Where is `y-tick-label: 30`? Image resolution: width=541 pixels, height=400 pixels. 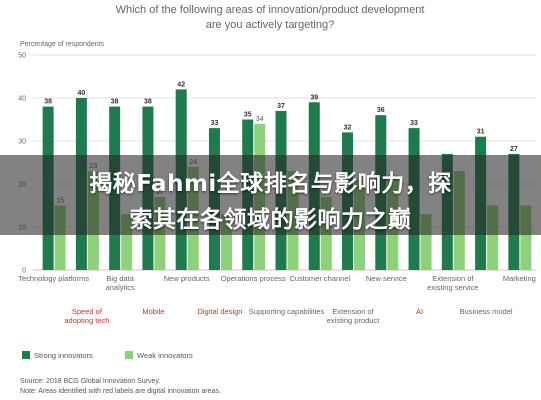 y-tick-label: 30 is located at coordinates (22, 142).